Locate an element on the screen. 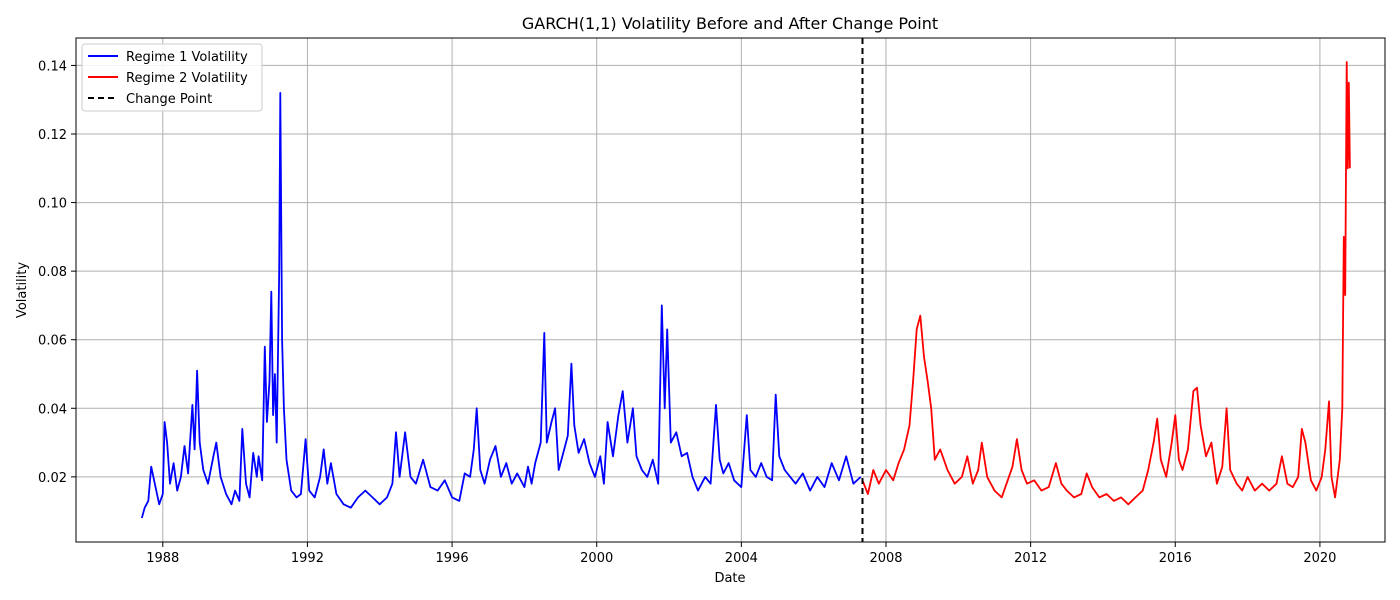 The height and width of the screenshot is (600, 1400). x-tick-label: 2008 is located at coordinates (885, 558).